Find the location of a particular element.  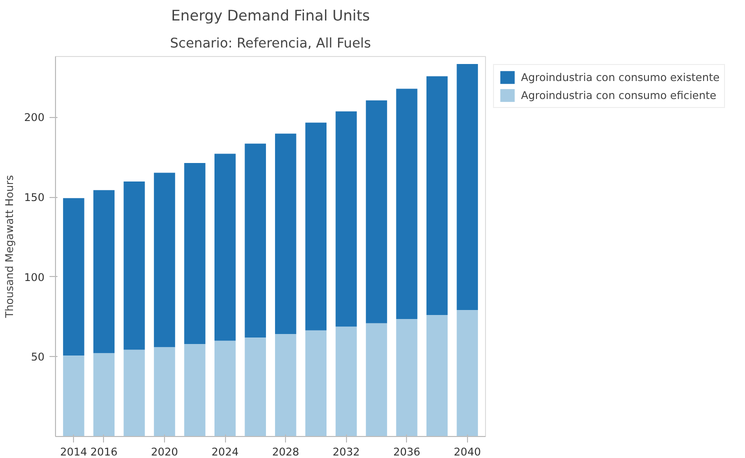

x-tick-label: 2020 is located at coordinates (164, 452).